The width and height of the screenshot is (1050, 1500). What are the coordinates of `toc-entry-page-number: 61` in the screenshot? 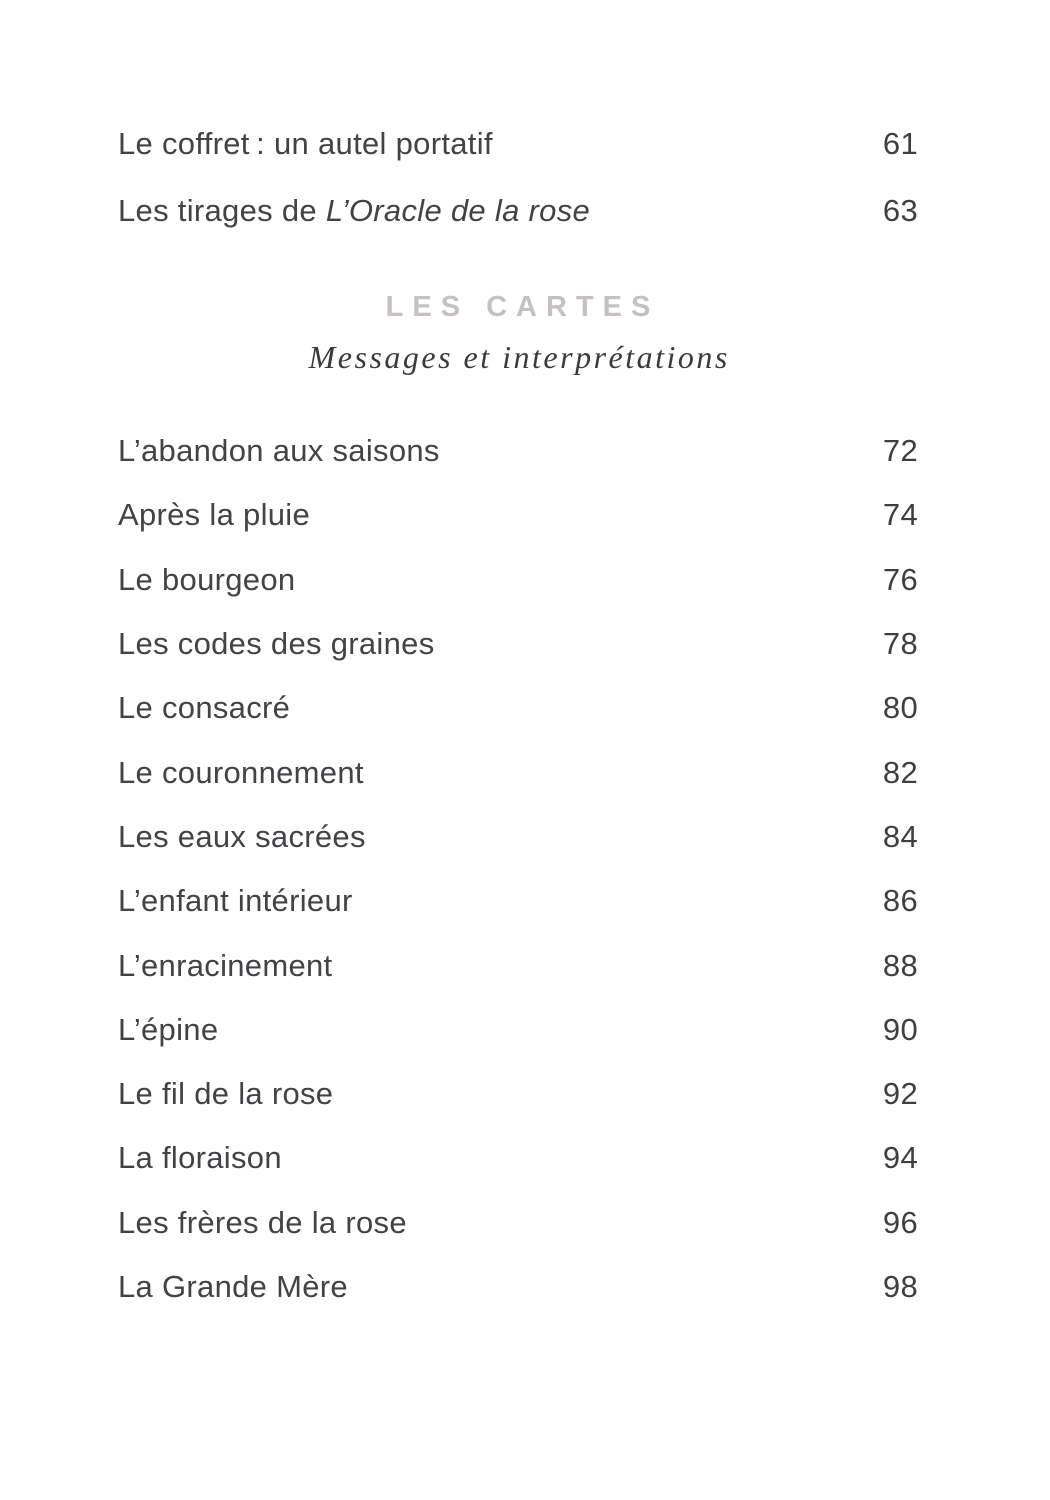 It's located at (900, 143).